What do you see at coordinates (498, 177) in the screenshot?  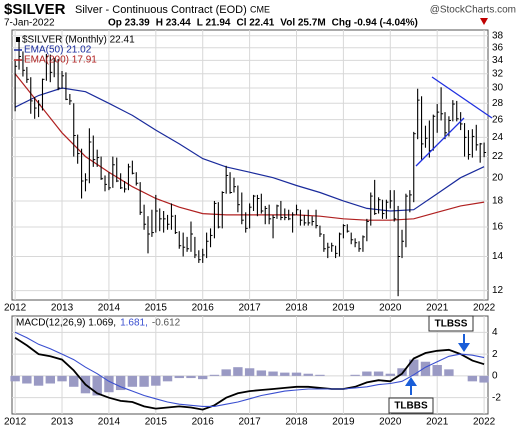 I see `y-tick-label: 20` at bounding box center [498, 177].